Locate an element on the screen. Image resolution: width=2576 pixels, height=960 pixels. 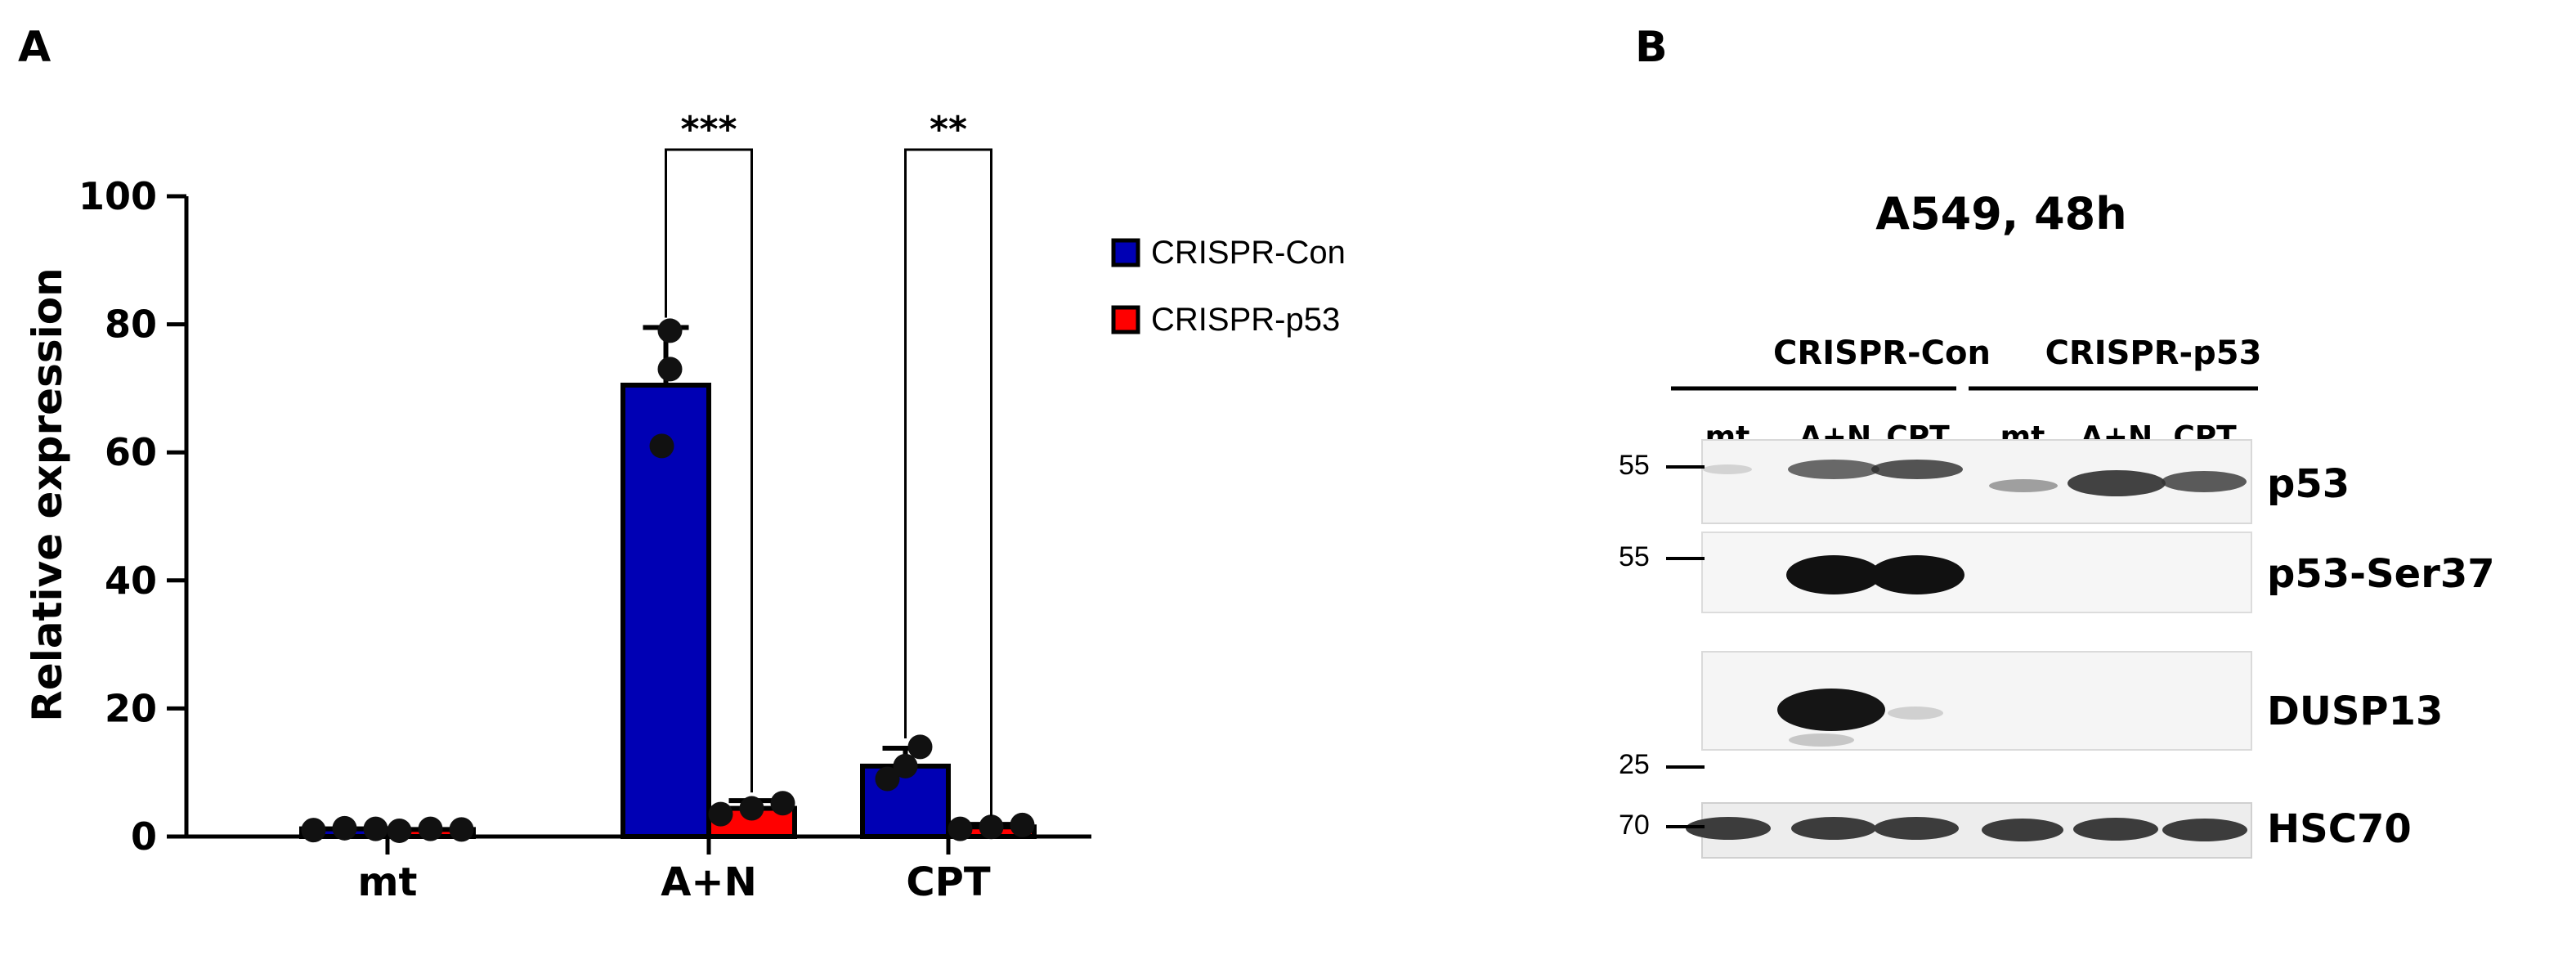
y-tick-label: 60 is located at coordinates (131, 452).